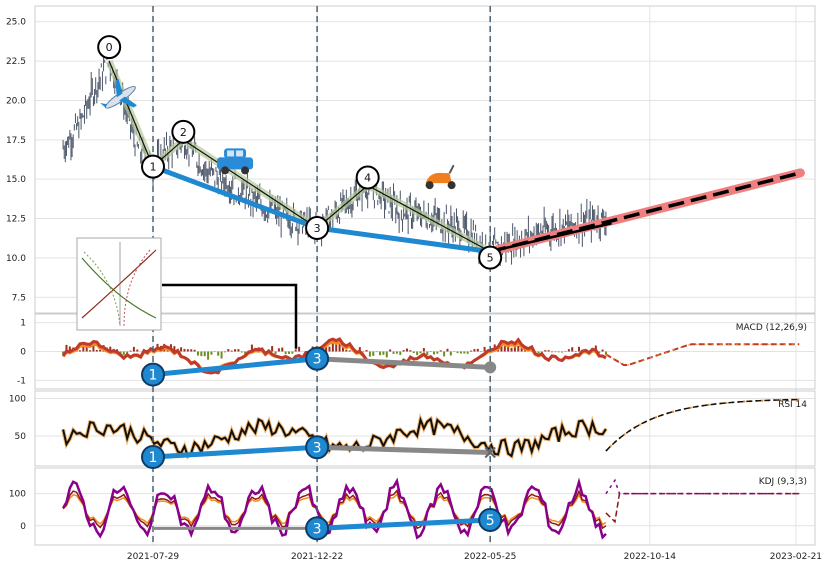 The height and width of the screenshot is (568, 822). Describe the element at coordinates (103, 105) in the screenshot. I see `airplane-tail` at that location.